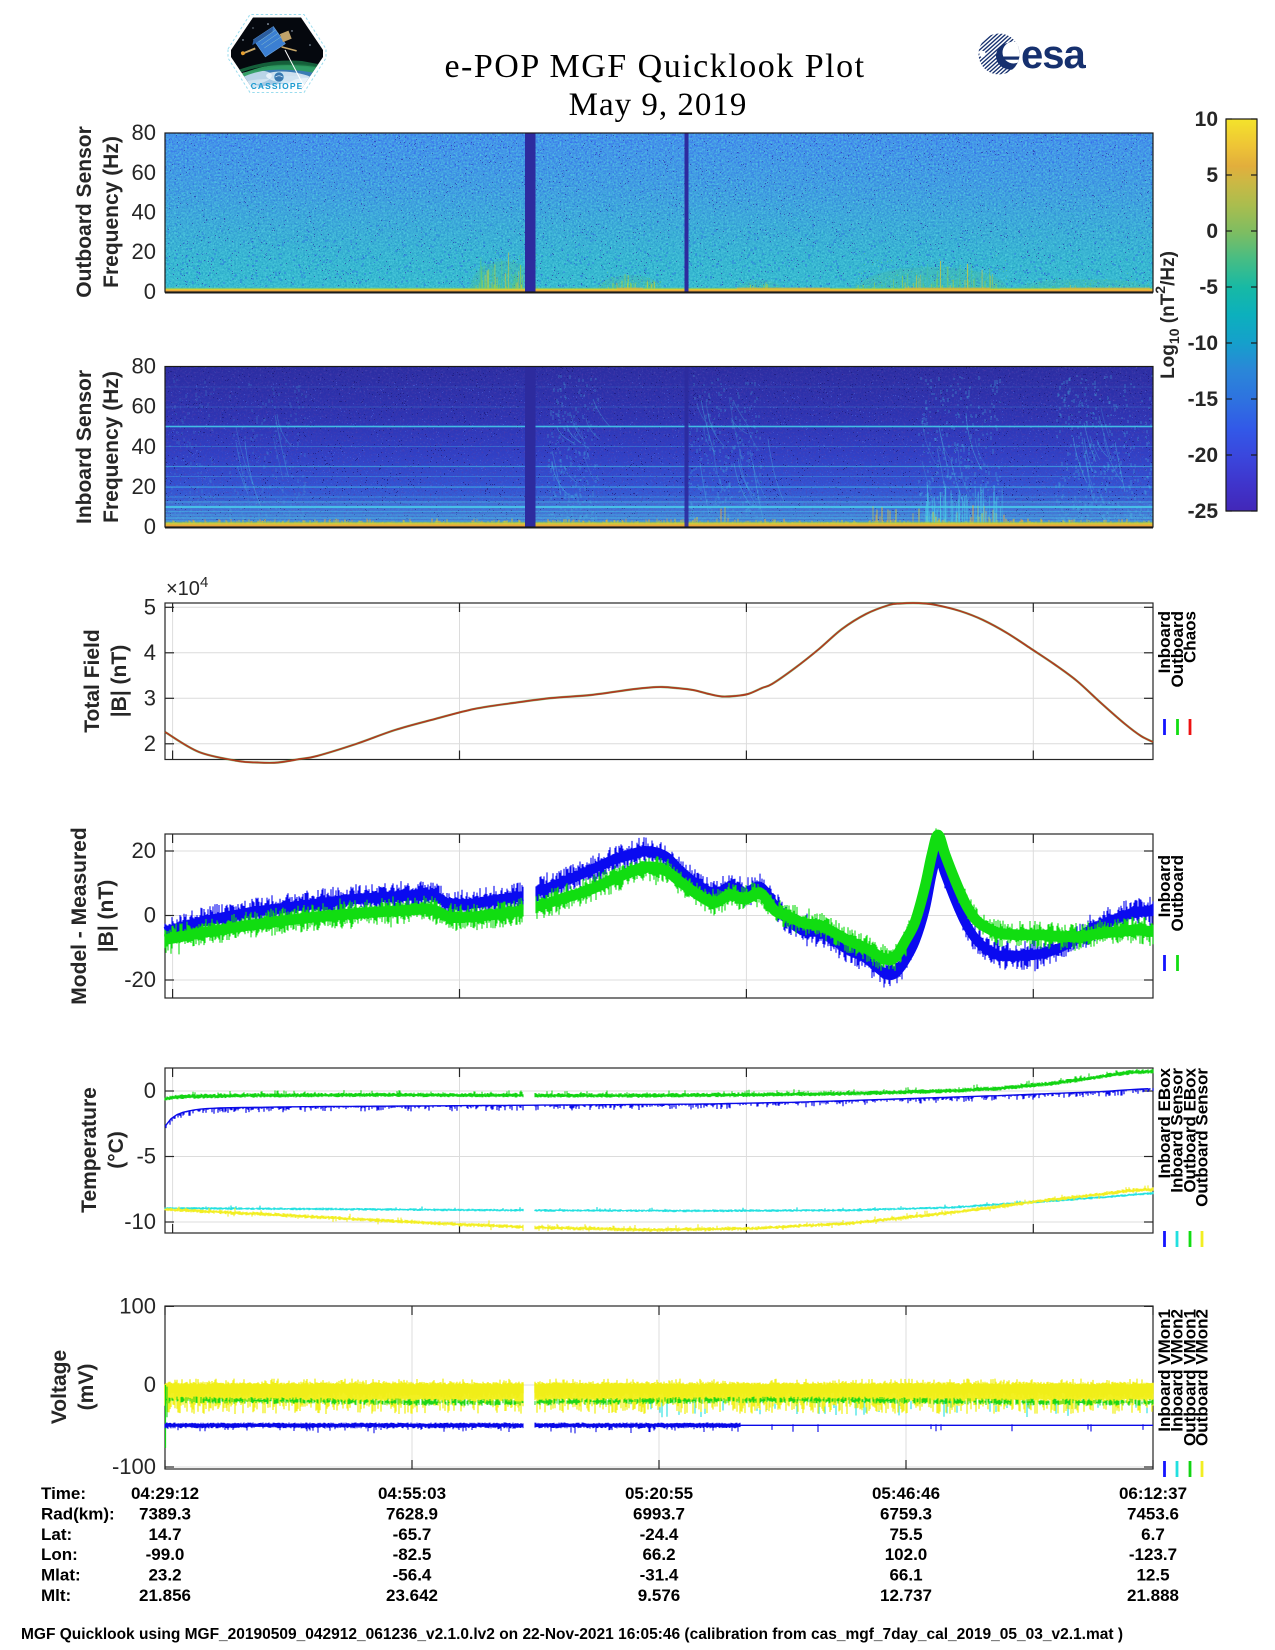 This screenshot has height=1650, width=1275. What do you see at coordinates (86, 1387) in the screenshot?
I see `svg-text: (mV)` at bounding box center [86, 1387].